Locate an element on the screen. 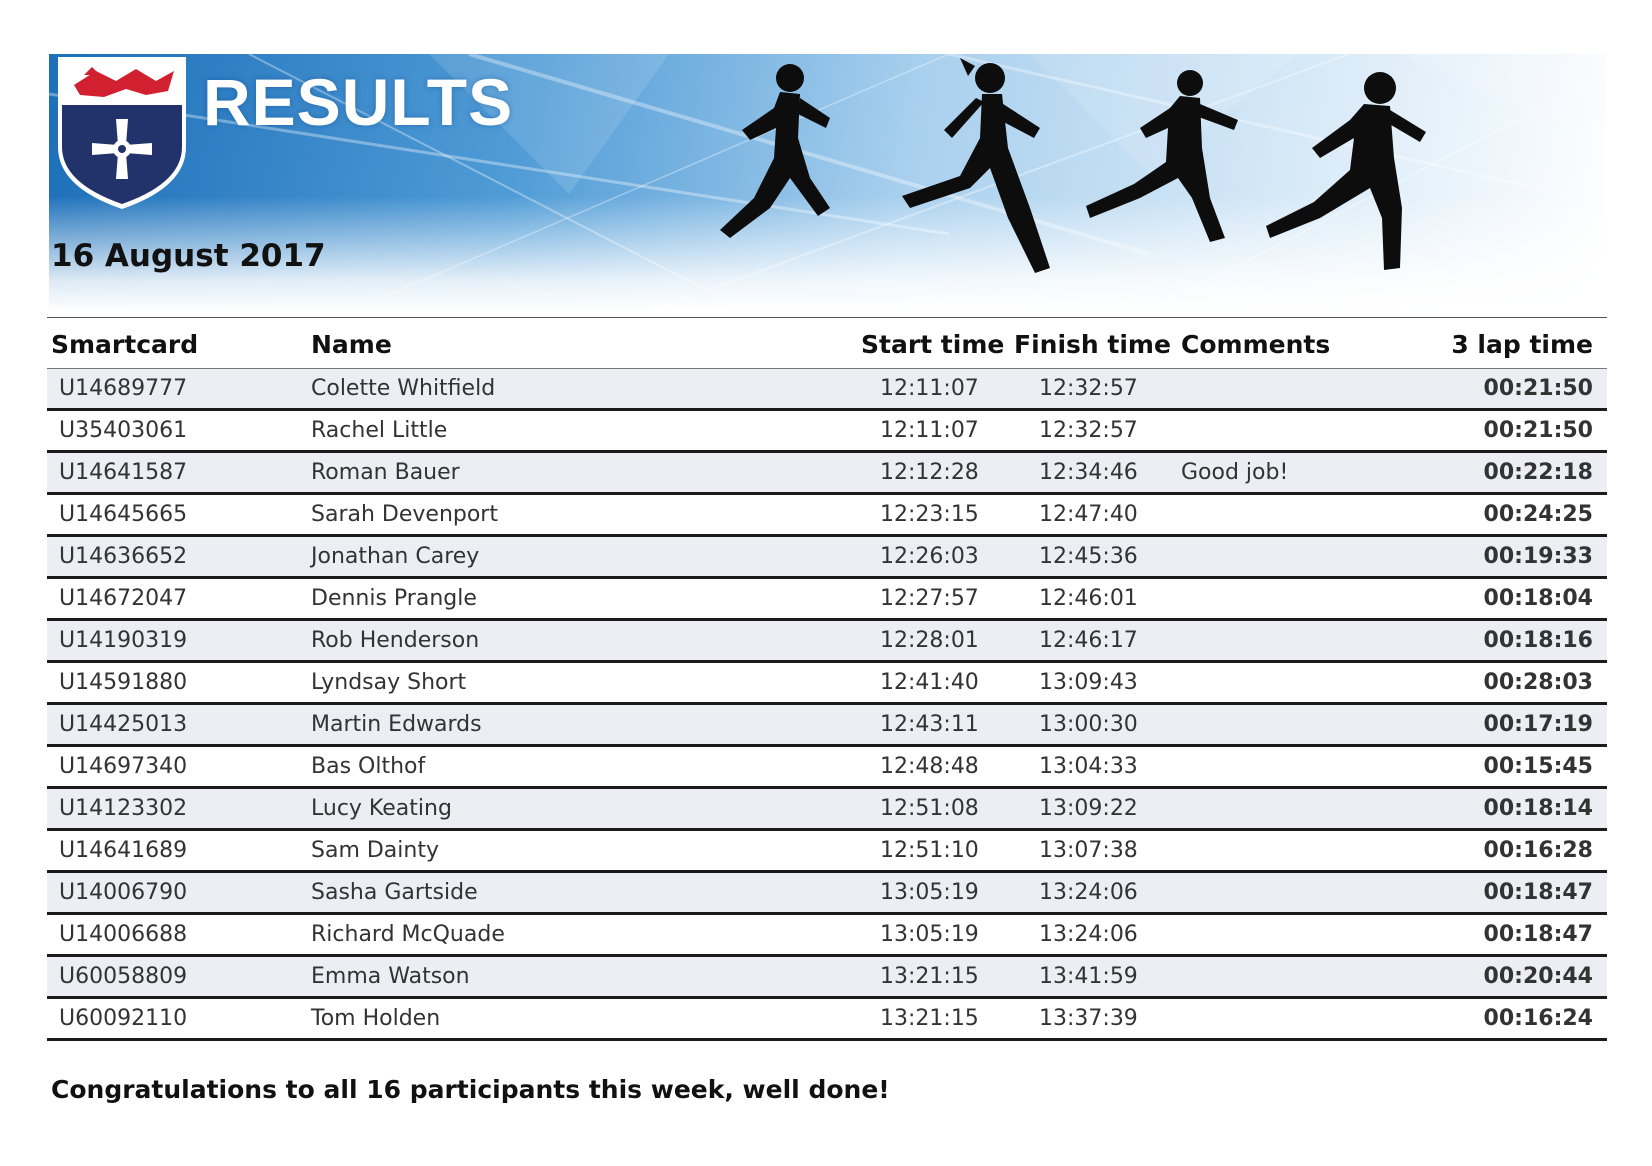  runner-silhouettes-icon is located at coordinates (1073, 165).